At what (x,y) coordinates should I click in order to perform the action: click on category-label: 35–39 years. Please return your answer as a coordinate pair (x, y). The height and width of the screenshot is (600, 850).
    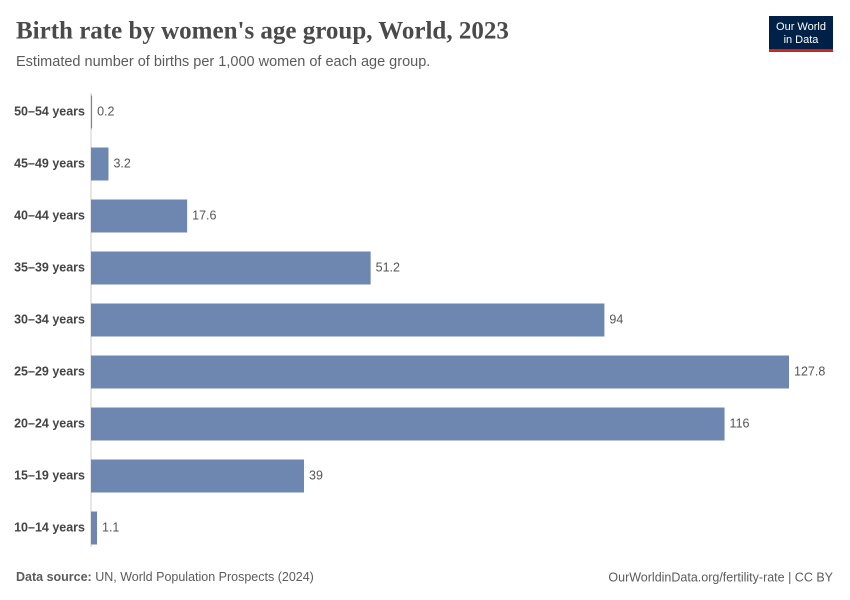
    Looking at the image, I should click on (49, 267).